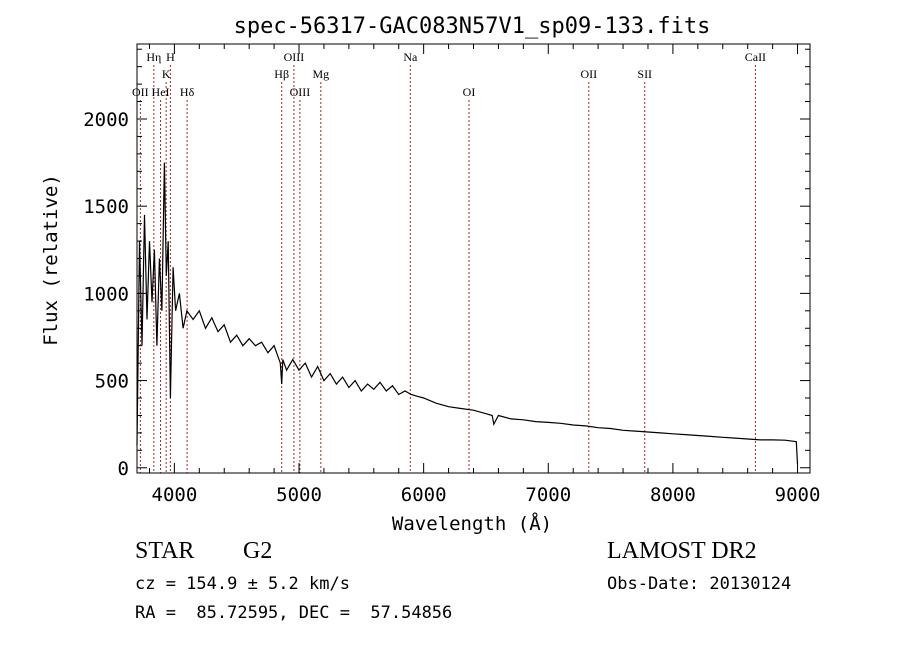 This screenshot has height=649, width=900. I want to click on redshift-value: cz = 154.9 ± 5.2 km/s, so click(242, 584).